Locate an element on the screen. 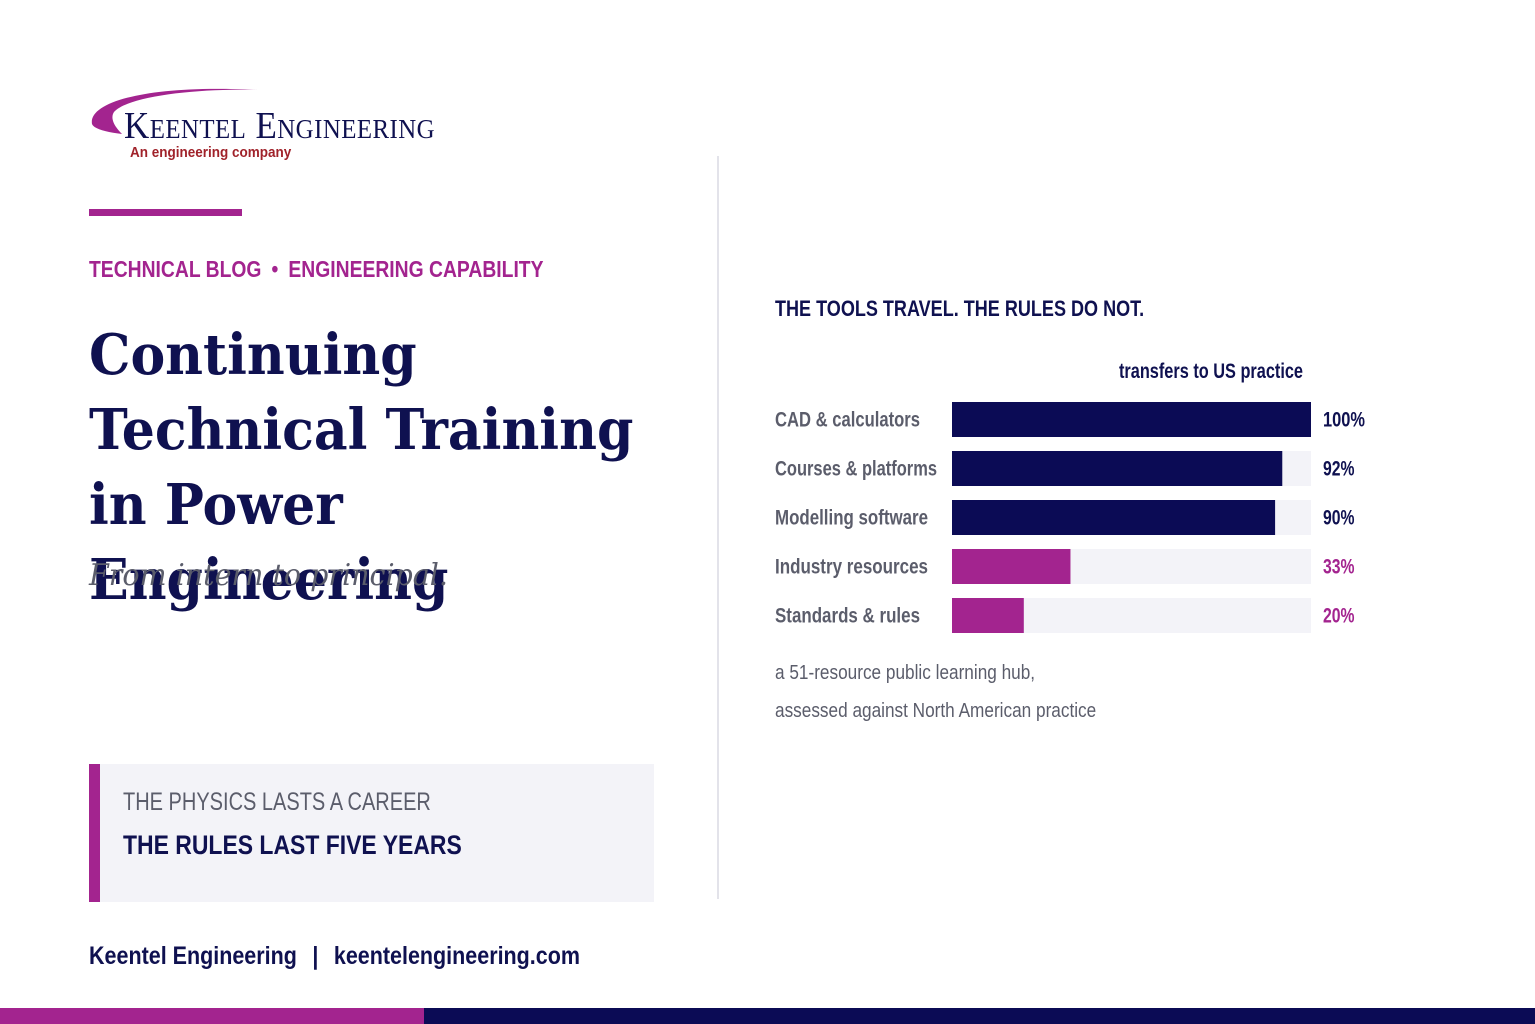  bar-label: Courses & platforms is located at coordinates (856, 469).